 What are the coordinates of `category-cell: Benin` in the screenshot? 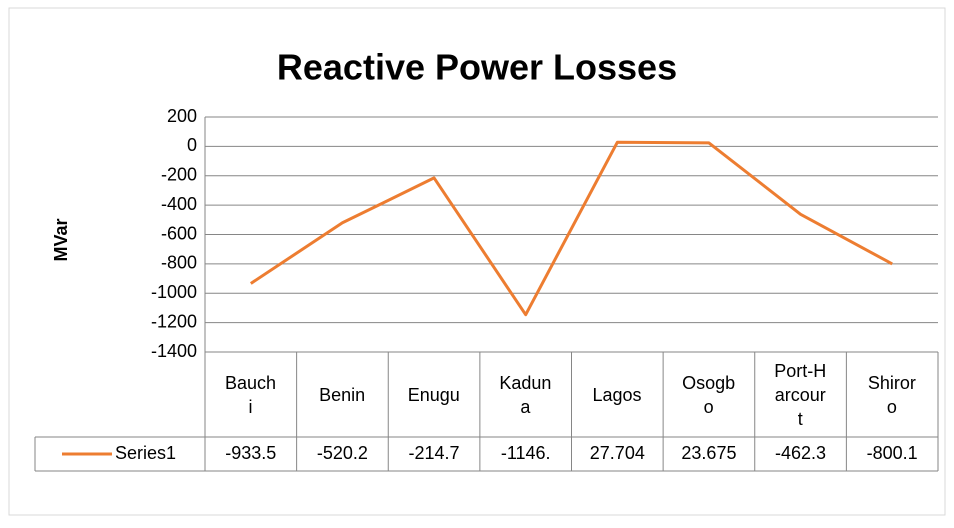 It's located at (342, 394).